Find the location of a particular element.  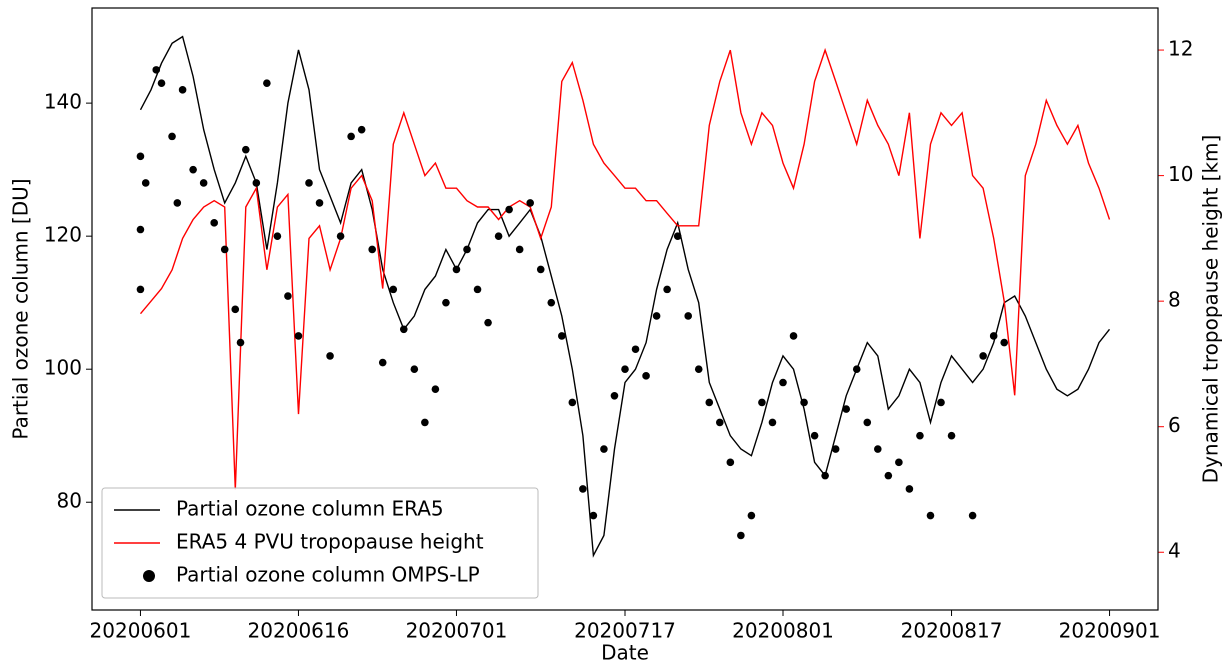

legend-box is located at coordinates (320, 543).